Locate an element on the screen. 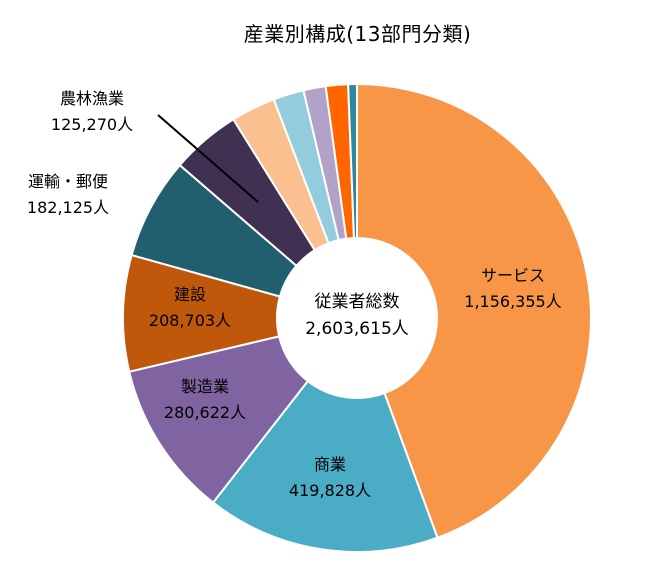 This screenshot has height=567, width=655. slice-value-2: 280,622人 is located at coordinates (205, 412).